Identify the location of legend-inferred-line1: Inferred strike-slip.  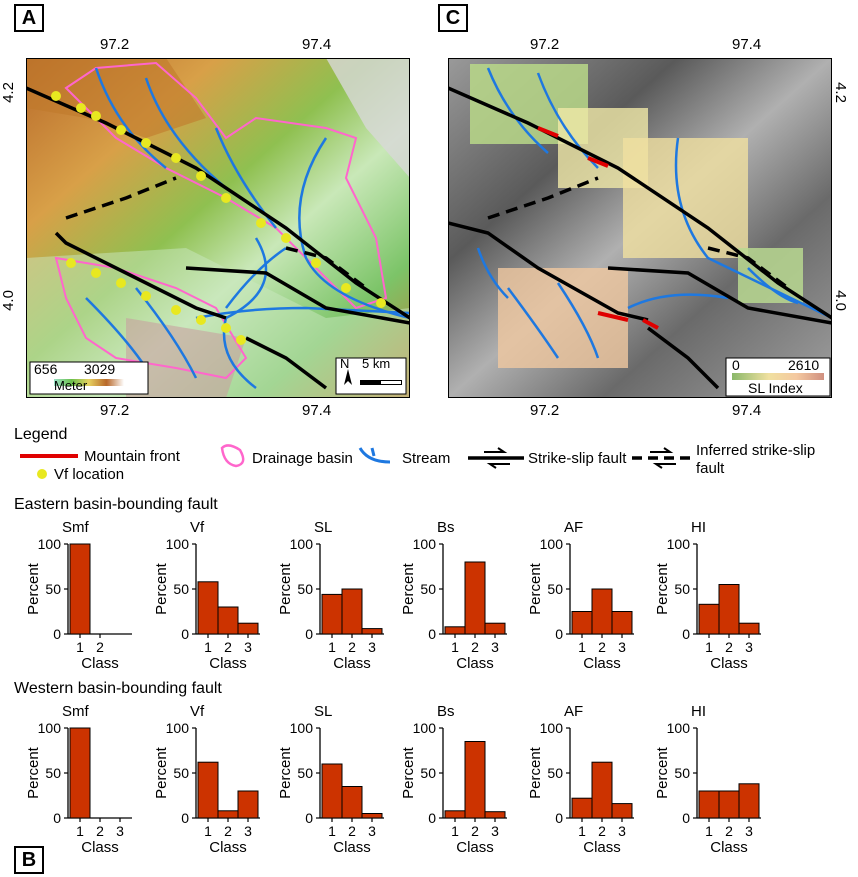
(756, 450).